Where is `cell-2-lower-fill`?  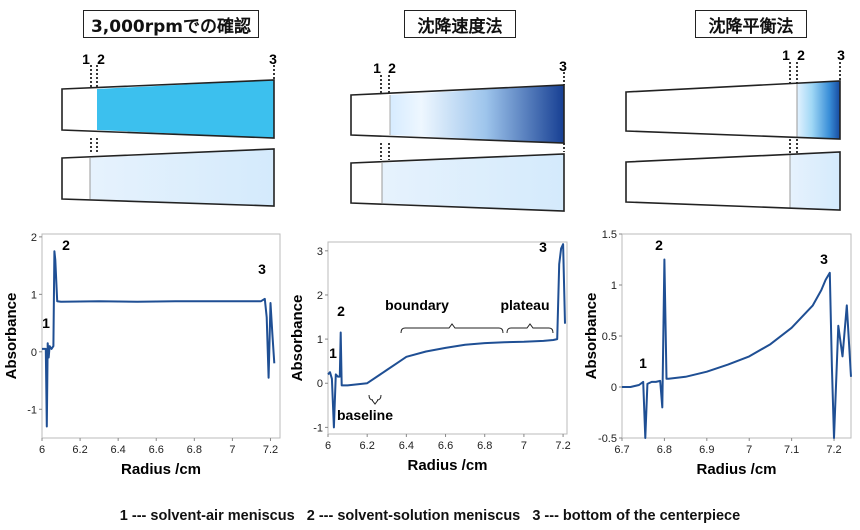 cell-2-lower-fill is located at coordinates (473, 182).